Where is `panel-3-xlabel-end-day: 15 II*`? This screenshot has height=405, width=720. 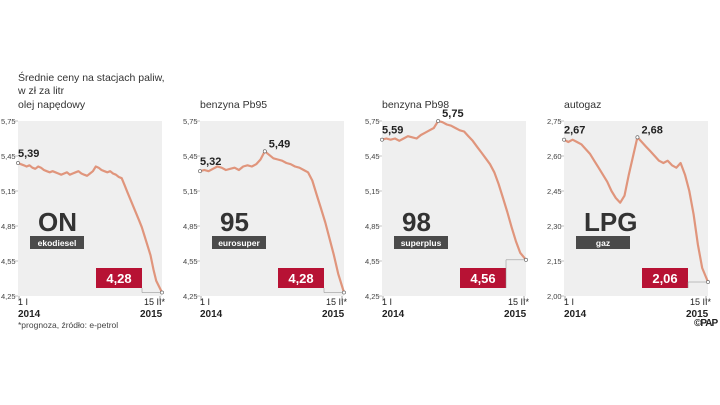
panel-3-xlabel-end-day: 15 II* is located at coordinates (519, 302).